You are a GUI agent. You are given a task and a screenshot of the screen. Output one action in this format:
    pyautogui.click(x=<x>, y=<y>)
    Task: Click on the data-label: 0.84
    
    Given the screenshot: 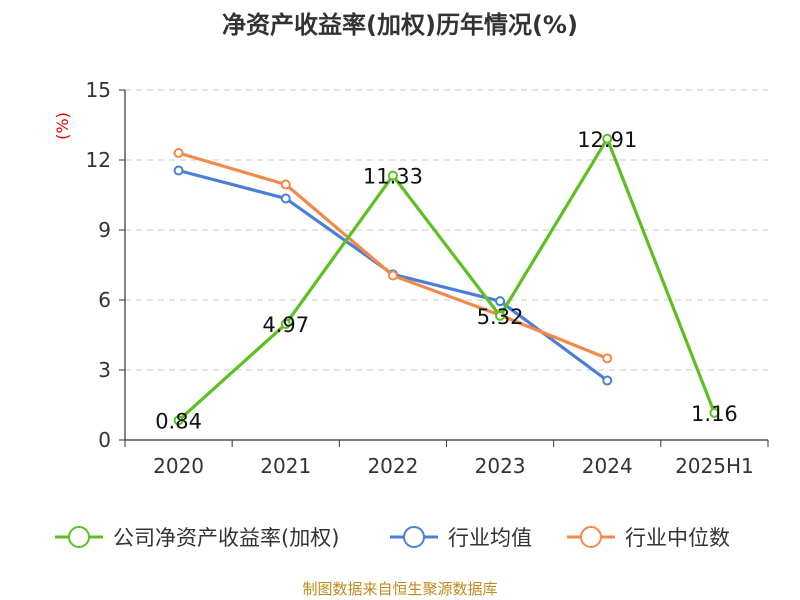 What is the action you would take?
    pyautogui.click(x=178, y=421)
    